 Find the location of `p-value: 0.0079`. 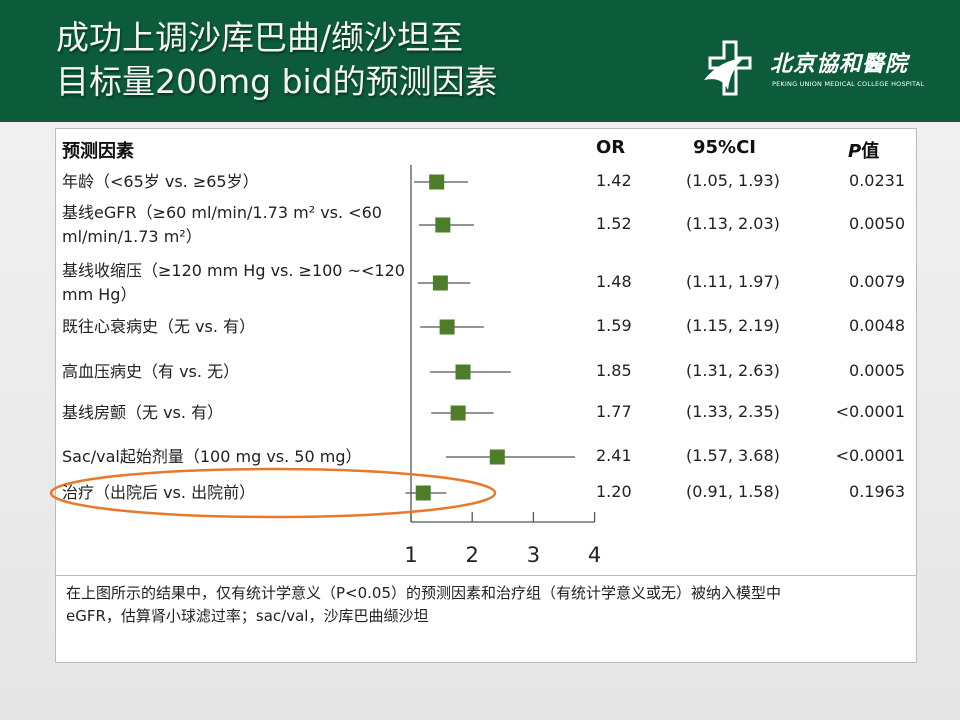

p-value: 0.0079 is located at coordinates (877, 281).